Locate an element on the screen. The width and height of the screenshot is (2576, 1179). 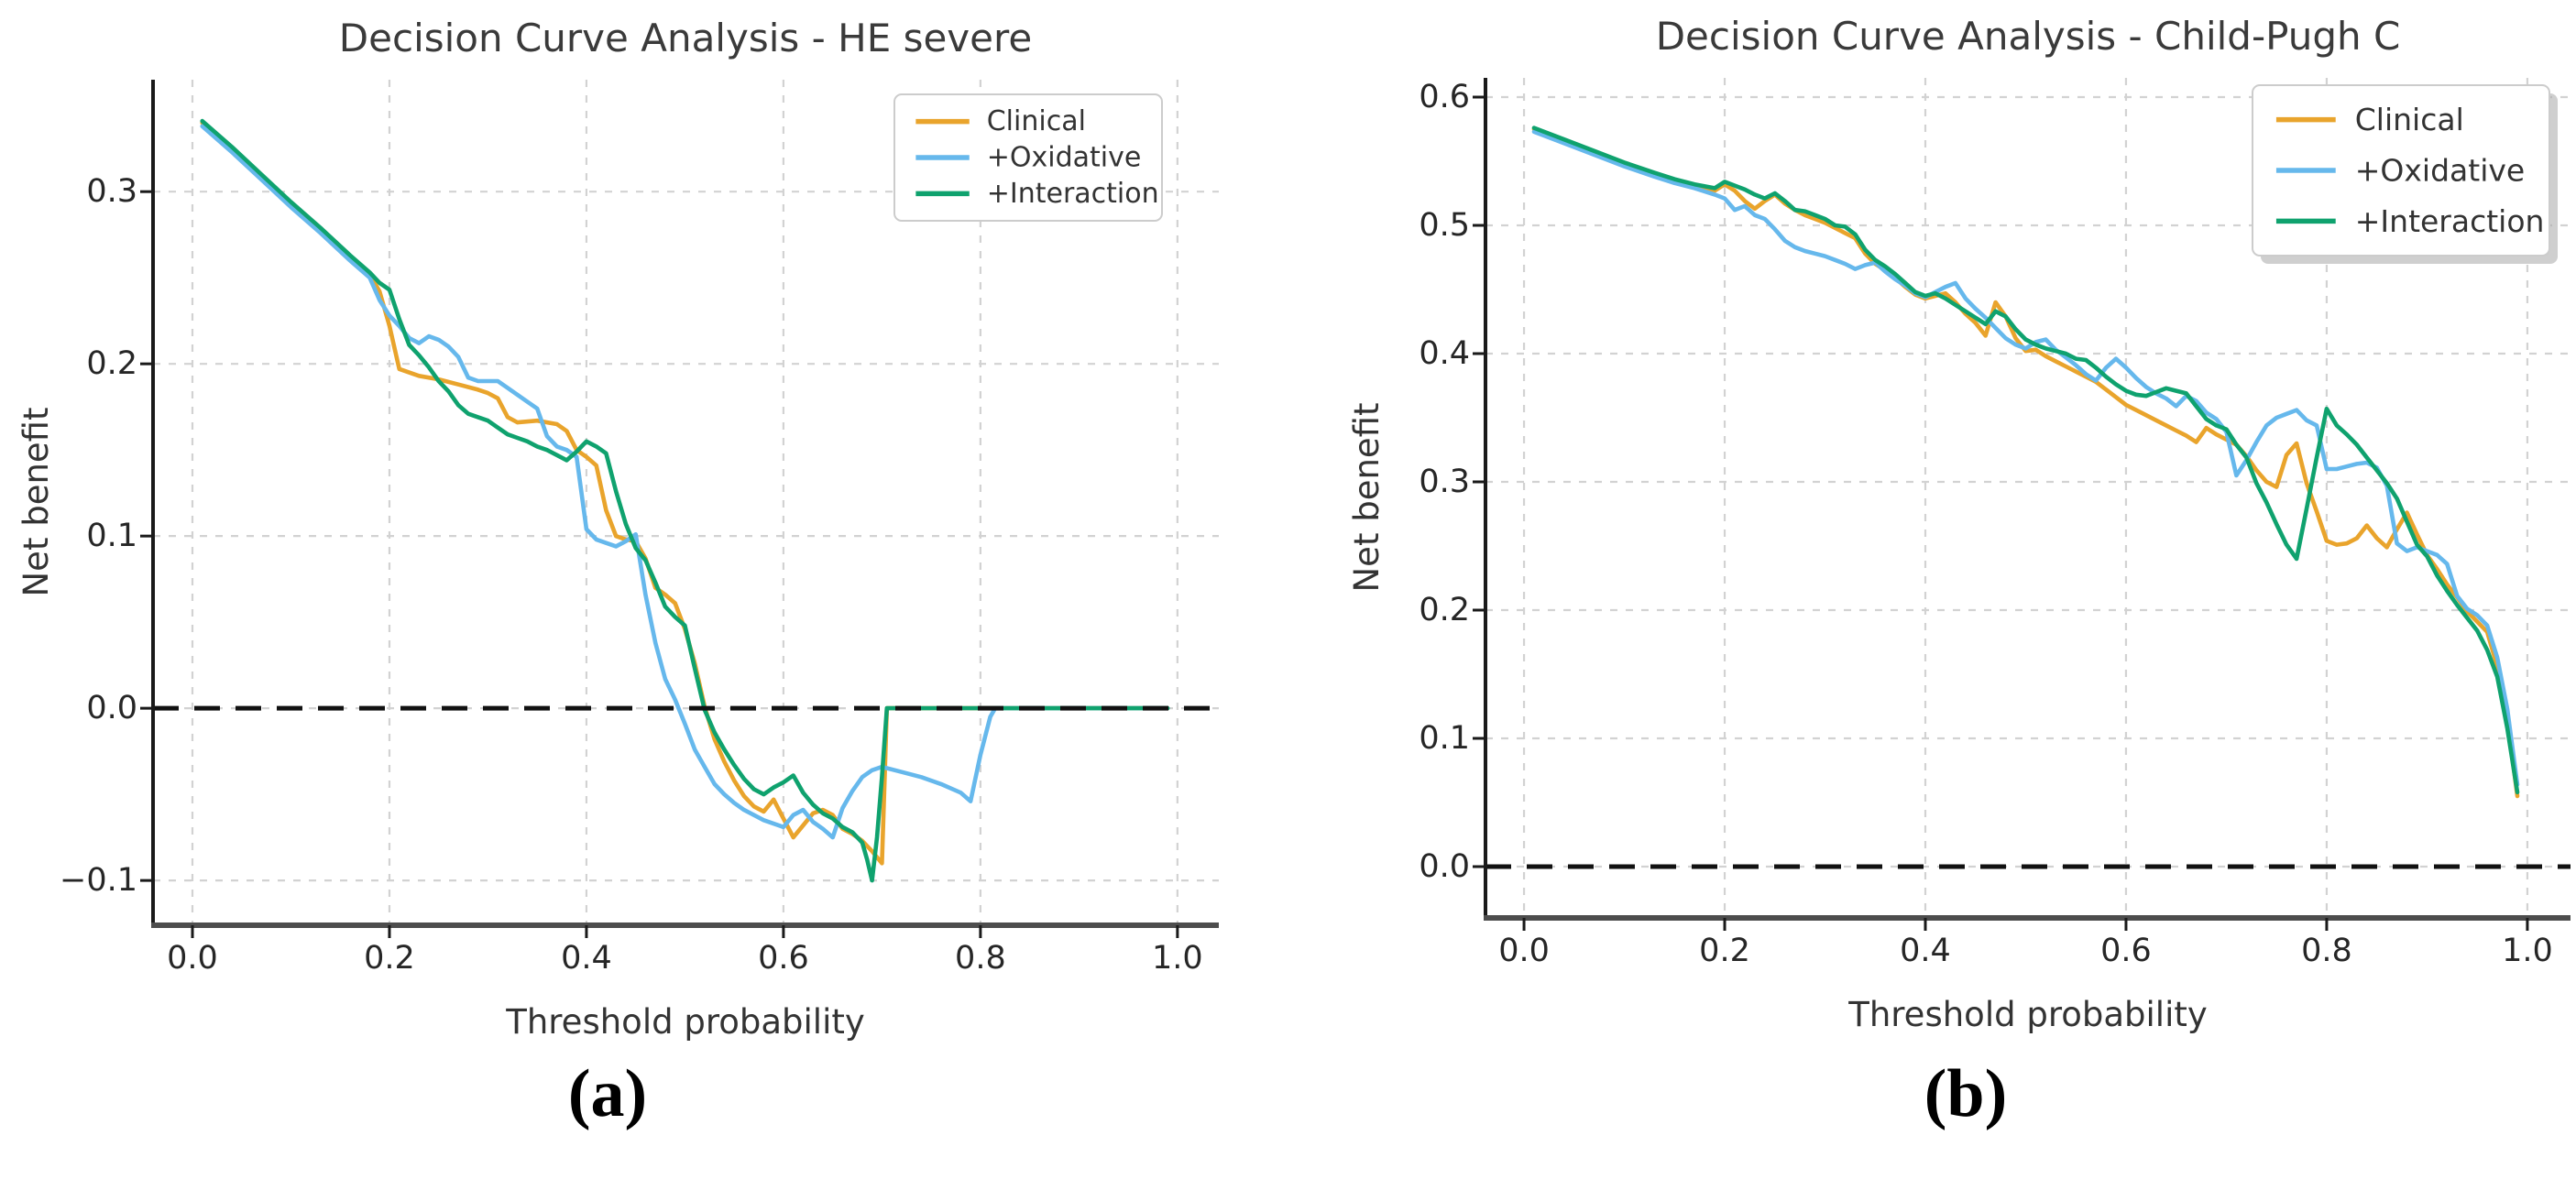
y-tick-label: 0.5 is located at coordinates (1444, 225).